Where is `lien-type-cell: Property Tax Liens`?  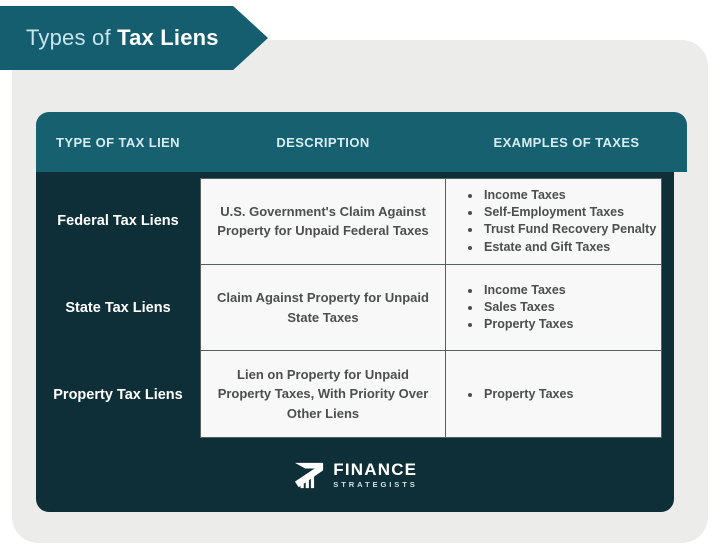 lien-type-cell: Property Tax Liens is located at coordinates (118, 394).